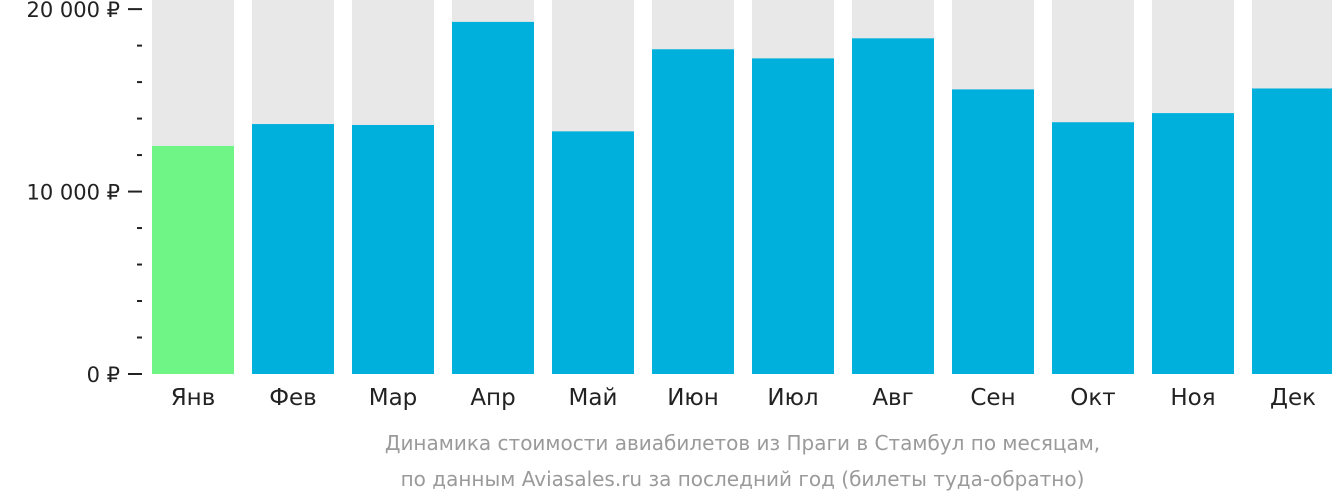 The image size is (1332, 502). I want to click on x-tick-label: Мар, so click(393, 398).